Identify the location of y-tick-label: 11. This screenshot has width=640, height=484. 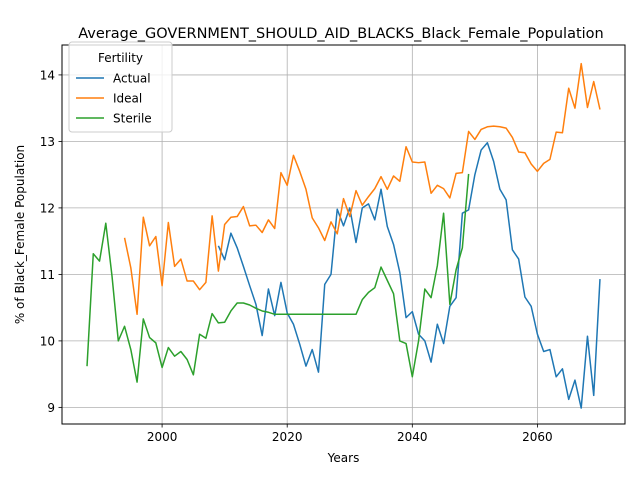
(47, 275).